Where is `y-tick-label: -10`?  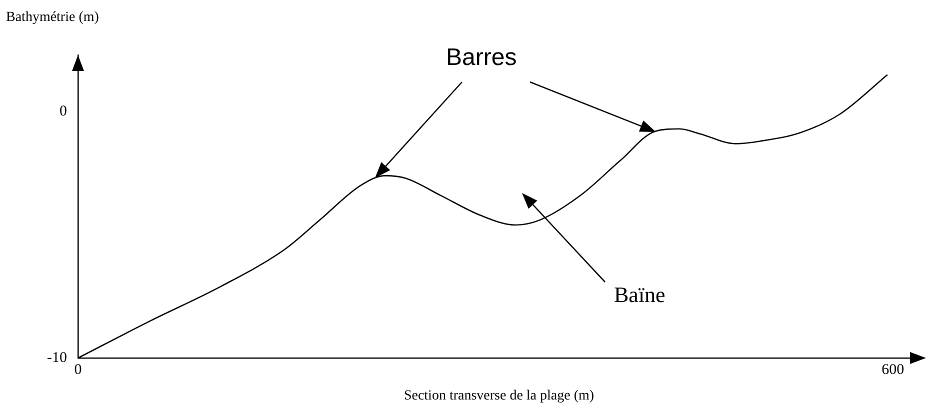
y-tick-label: -10 is located at coordinates (57, 358).